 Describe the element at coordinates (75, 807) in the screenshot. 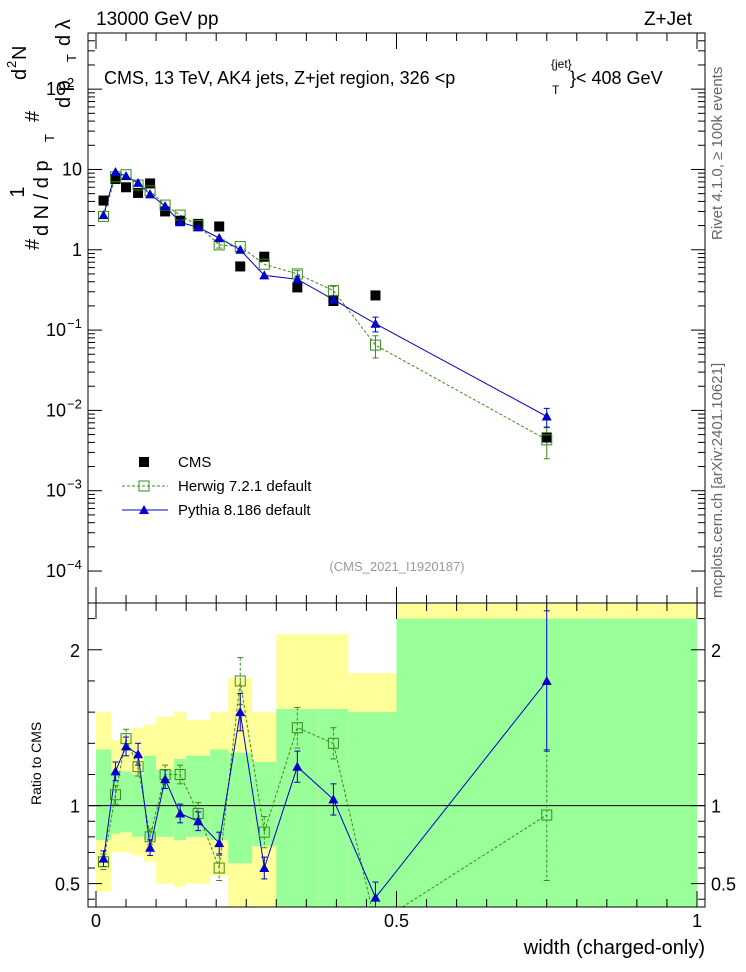

I see `ratio-tick-label: 1` at that location.